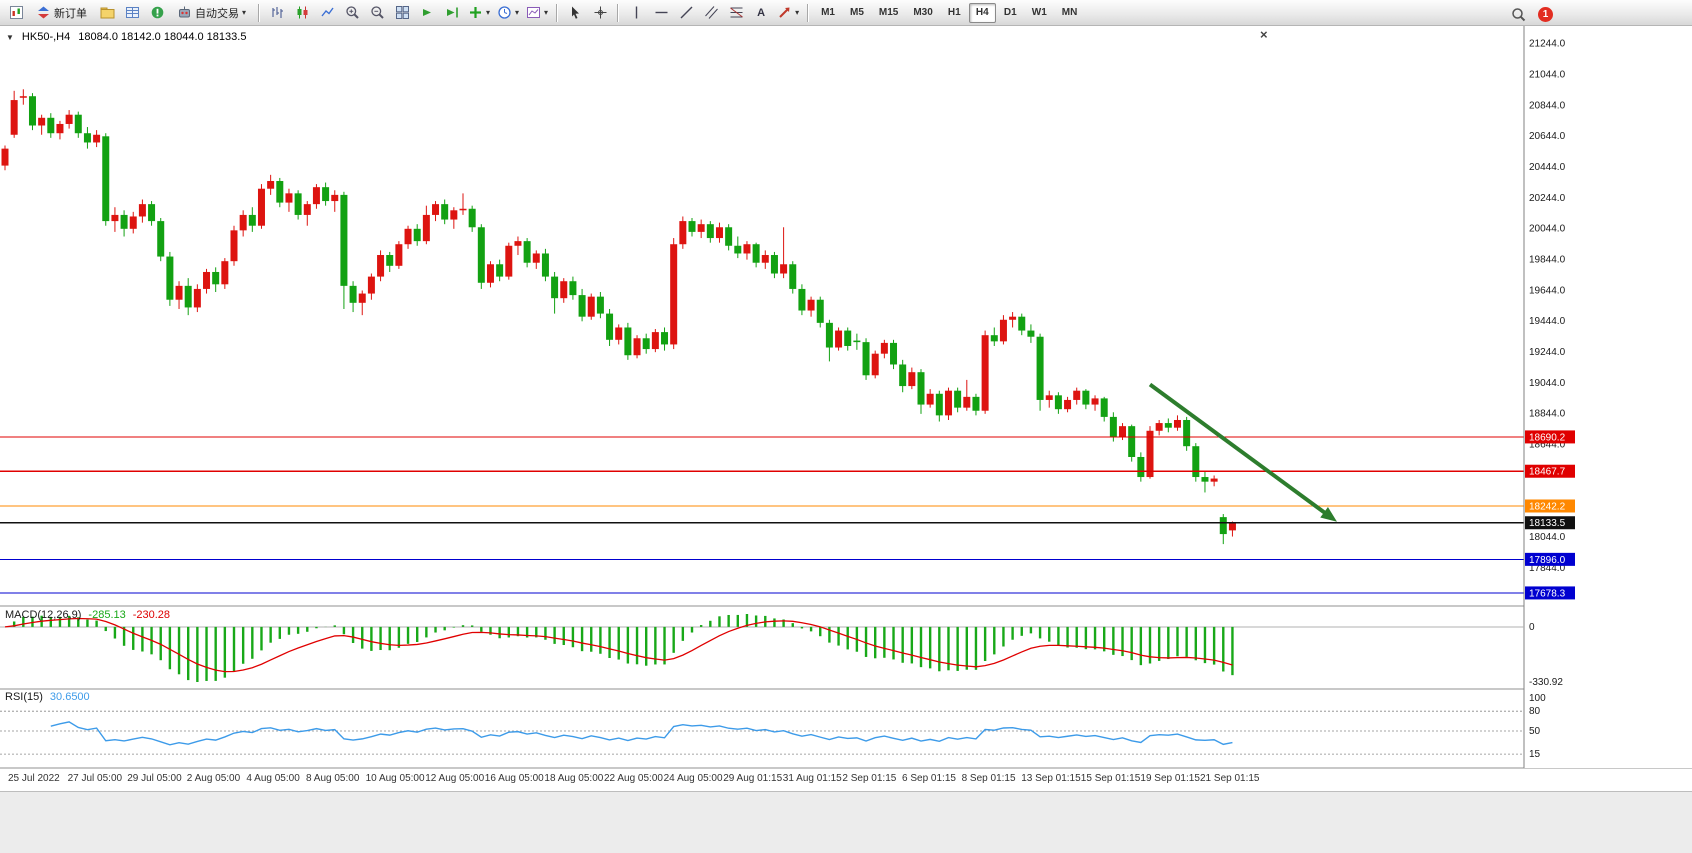 Image resolution: width=1692 pixels, height=853 pixels. What do you see at coordinates (1547, 167) in the screenshot?
I see `svg-text: 20444.0` at bounding box center [1547, 167].